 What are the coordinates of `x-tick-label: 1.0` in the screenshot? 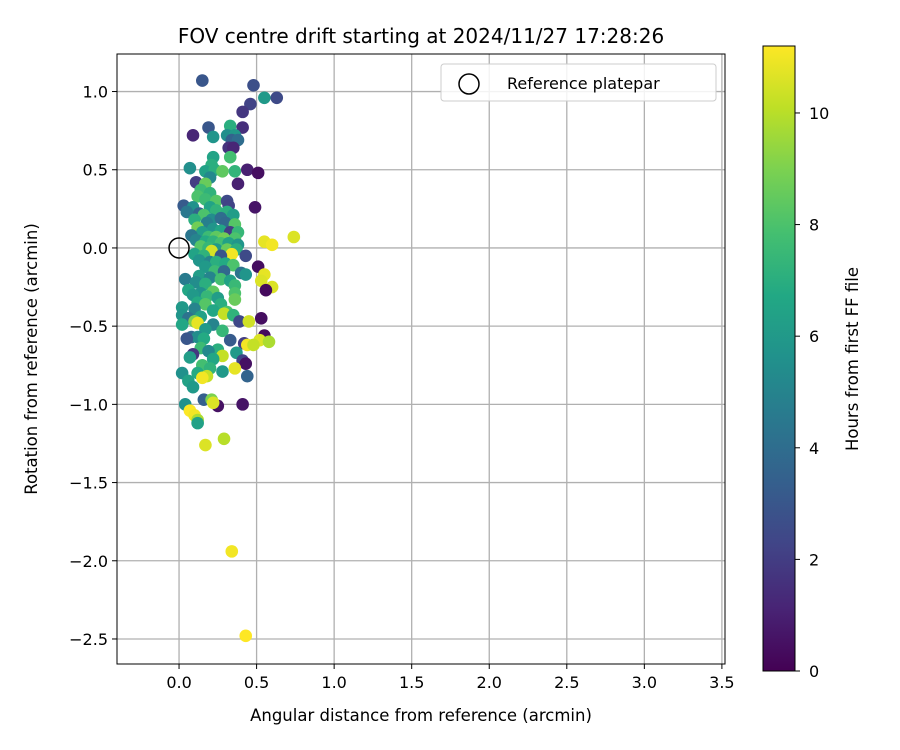 It's located at (333, 682).